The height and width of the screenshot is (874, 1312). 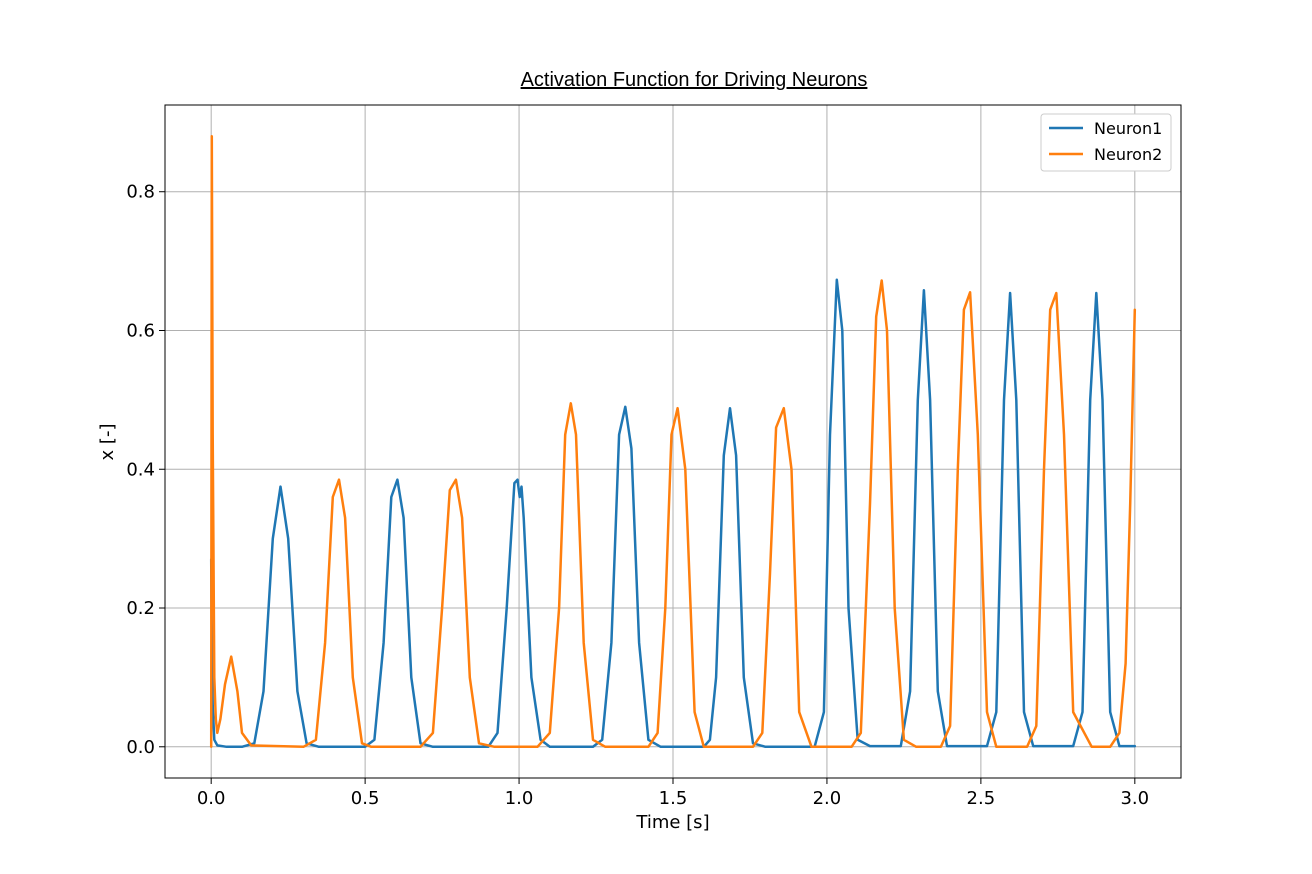 What do you see at coordinates (140, 608) in the screenshot?
I see `y-tick-label: 0.2` at bounding box center [140, 608].